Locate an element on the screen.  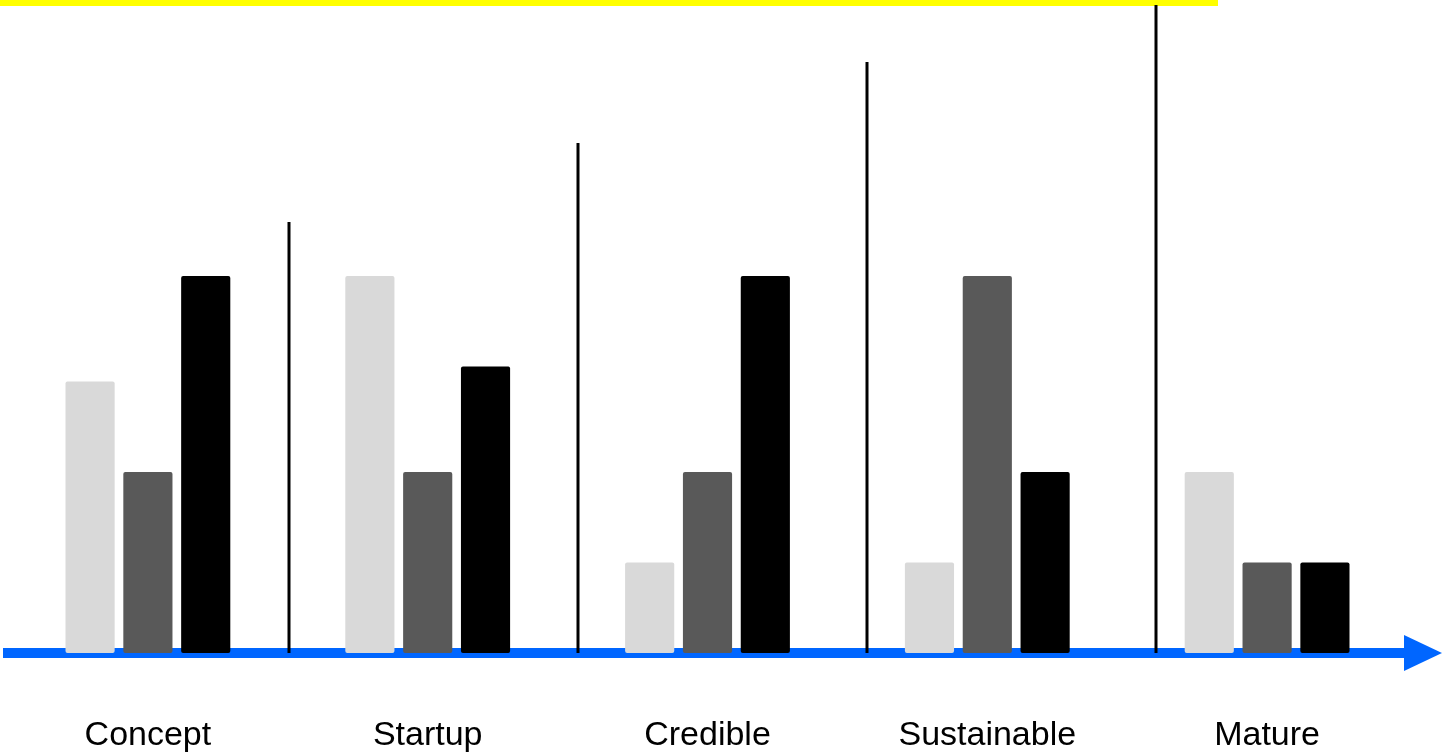
x-tick-label: Mature is located at coordinates (1267, 732).